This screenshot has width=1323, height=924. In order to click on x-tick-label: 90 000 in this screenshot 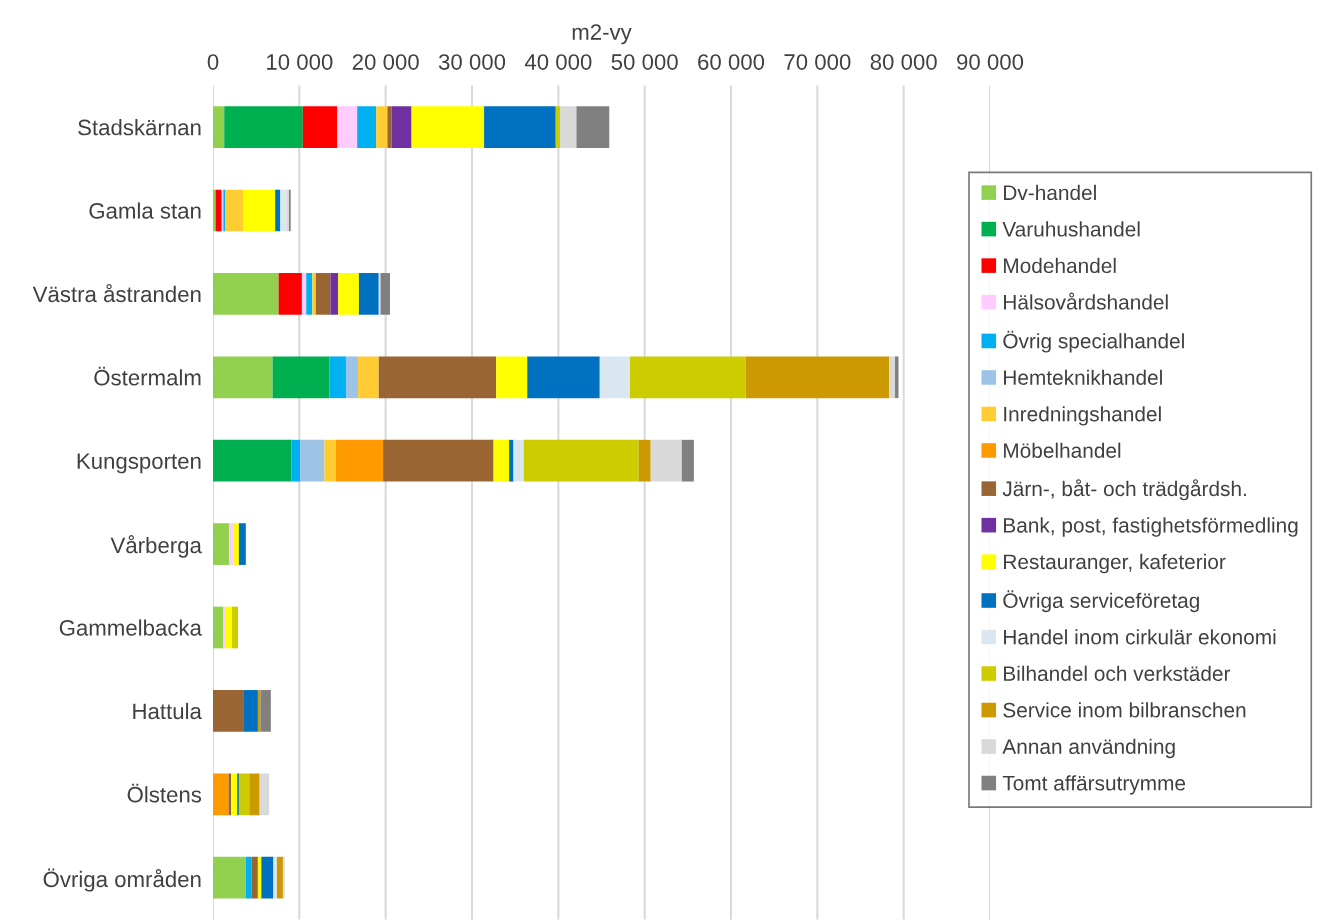, I will do `click(990, 62)`.